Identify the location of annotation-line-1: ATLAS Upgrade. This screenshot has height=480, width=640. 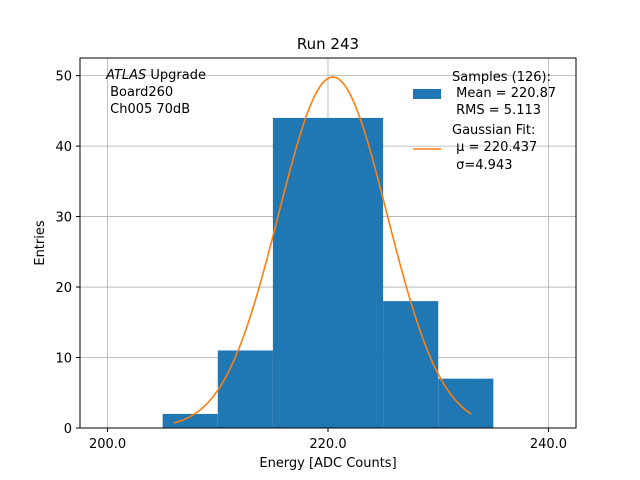
(155, 75).